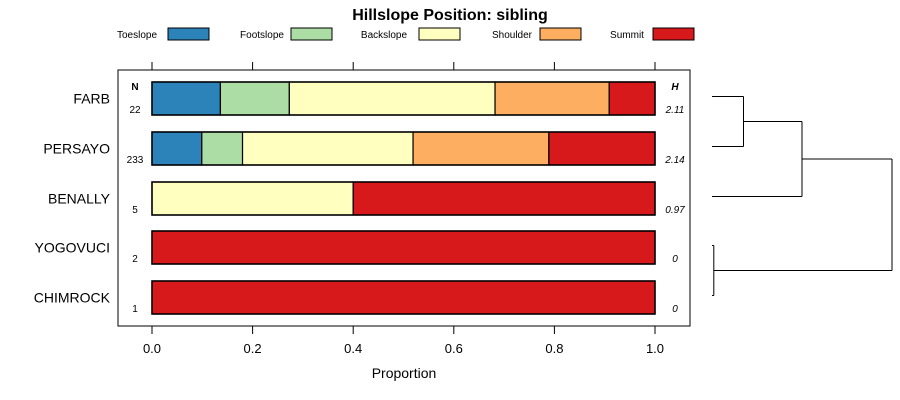 This screenshot has width=900, height=400. I want to click on tick-label: 0.6, so click(454, 348).